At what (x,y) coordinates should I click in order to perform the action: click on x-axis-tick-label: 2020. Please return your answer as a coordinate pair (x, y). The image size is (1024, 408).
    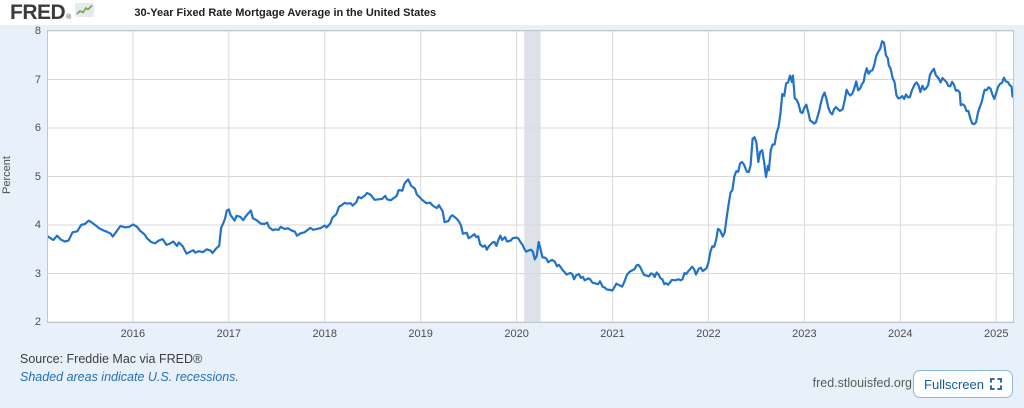
    Looking at the image, I should click on (516, 334).